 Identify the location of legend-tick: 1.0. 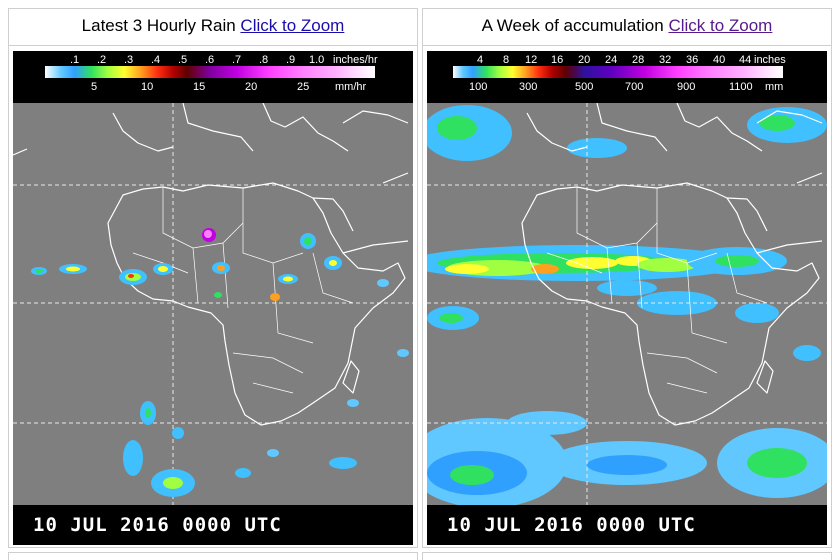
(317, 60).